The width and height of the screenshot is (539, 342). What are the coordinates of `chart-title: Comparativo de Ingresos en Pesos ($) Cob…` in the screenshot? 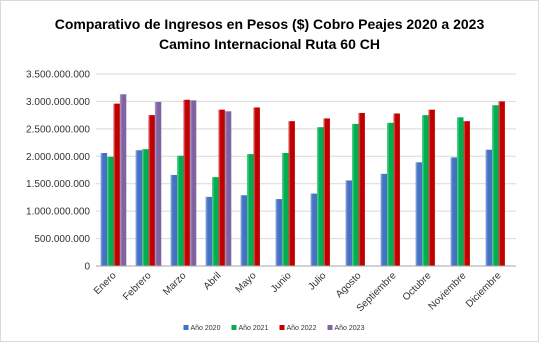 It's located at (269, 24).